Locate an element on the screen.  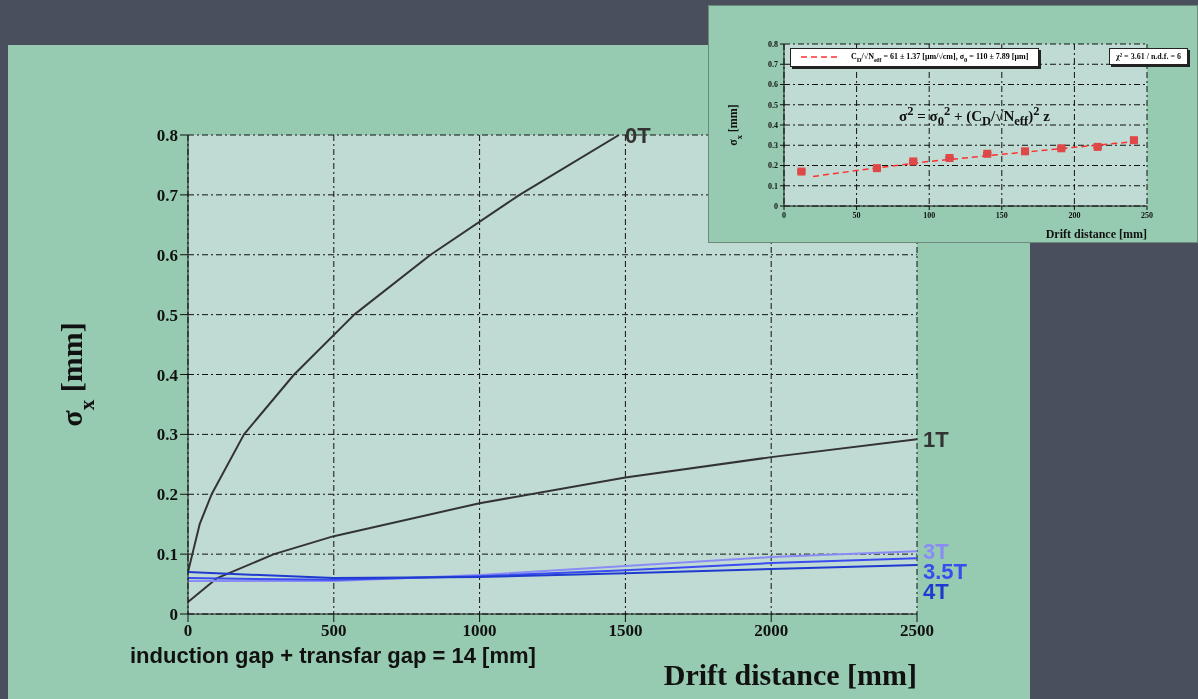
x-tick-label: 200 is located at coordinates (1074, 215).